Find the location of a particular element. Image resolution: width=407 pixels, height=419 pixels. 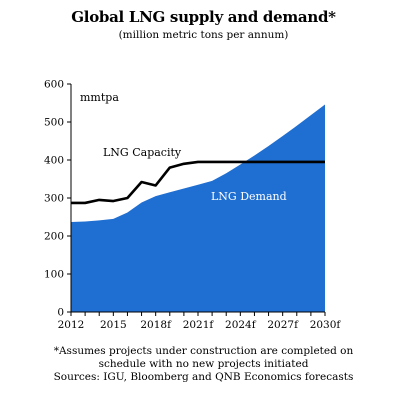

y-tick-label: 300 is located at coordinates (54, 199).